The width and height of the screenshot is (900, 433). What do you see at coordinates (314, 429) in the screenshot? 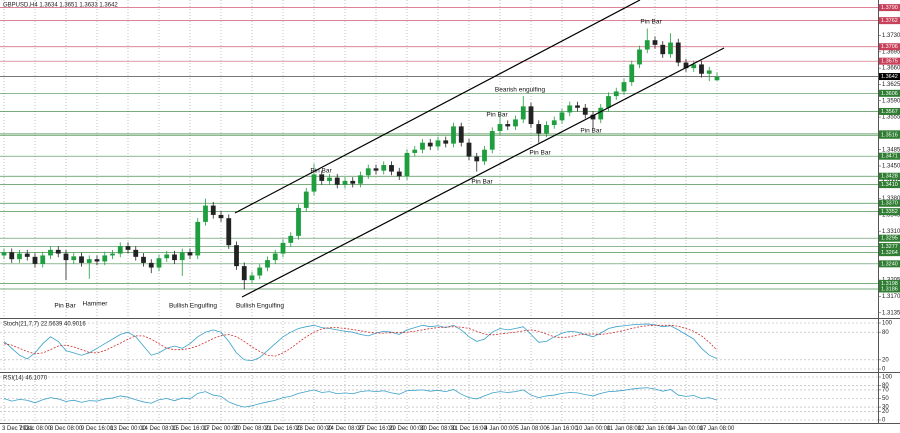
I see `x-tick-label: 23 Dec 00:00` at bounding box center [314, 429].